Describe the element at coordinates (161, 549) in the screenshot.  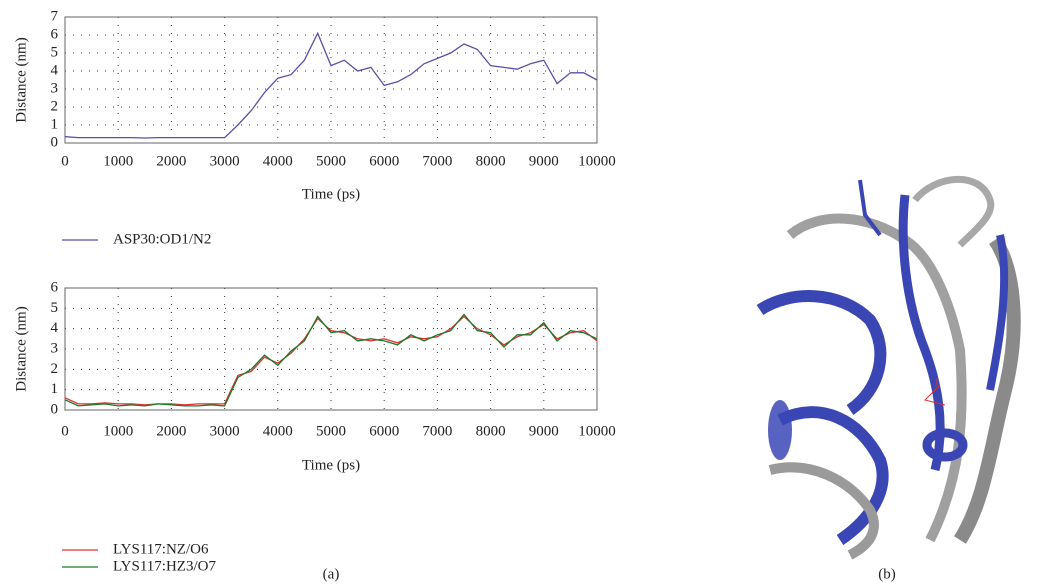
I see `legend-label: LYS117:NZ/O6` at that location.